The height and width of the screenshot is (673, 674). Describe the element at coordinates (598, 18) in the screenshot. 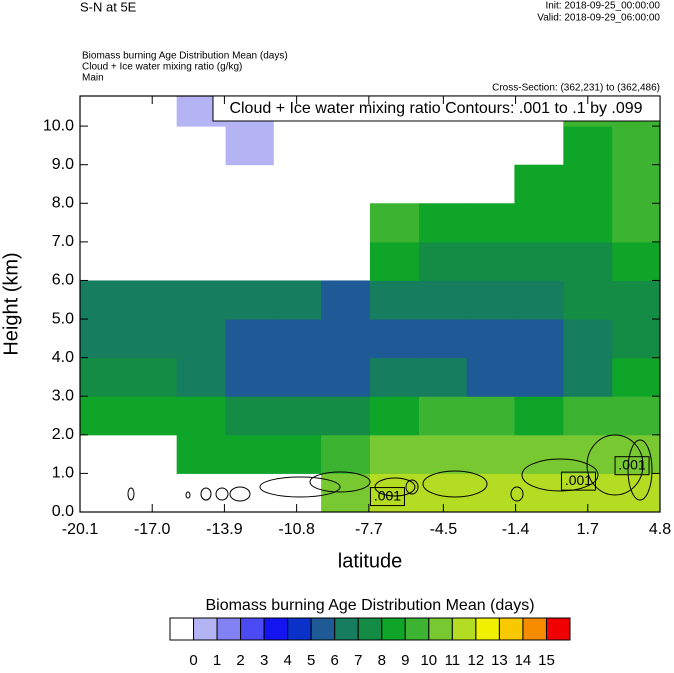

I see `valid-time: Valid: 2018-09-29_06:00:00` at that location.